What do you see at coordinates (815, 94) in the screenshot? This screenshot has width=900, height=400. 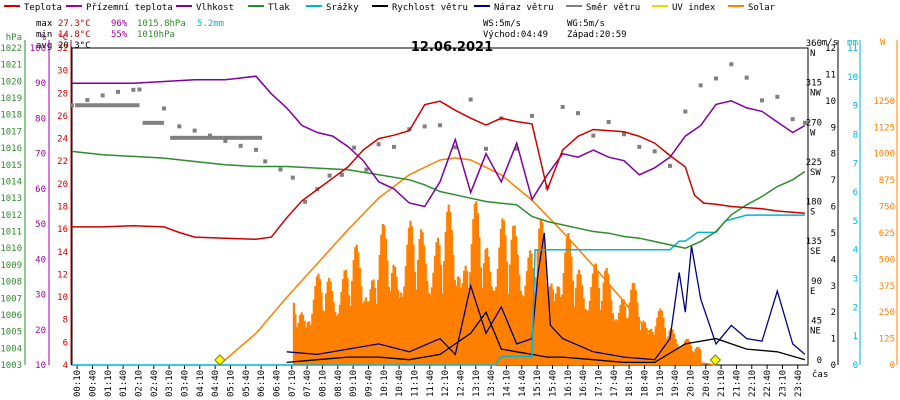 I see `dir-name: NW` at bounding box center [815, 94].